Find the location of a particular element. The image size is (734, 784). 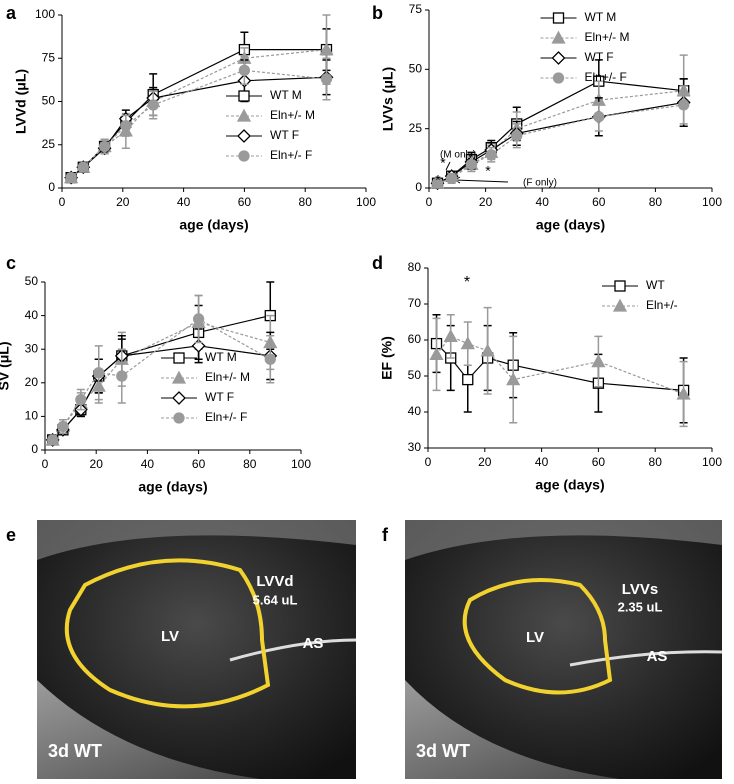

y-axis-label: LVVd (μL) is located at coordinates (21, 101).